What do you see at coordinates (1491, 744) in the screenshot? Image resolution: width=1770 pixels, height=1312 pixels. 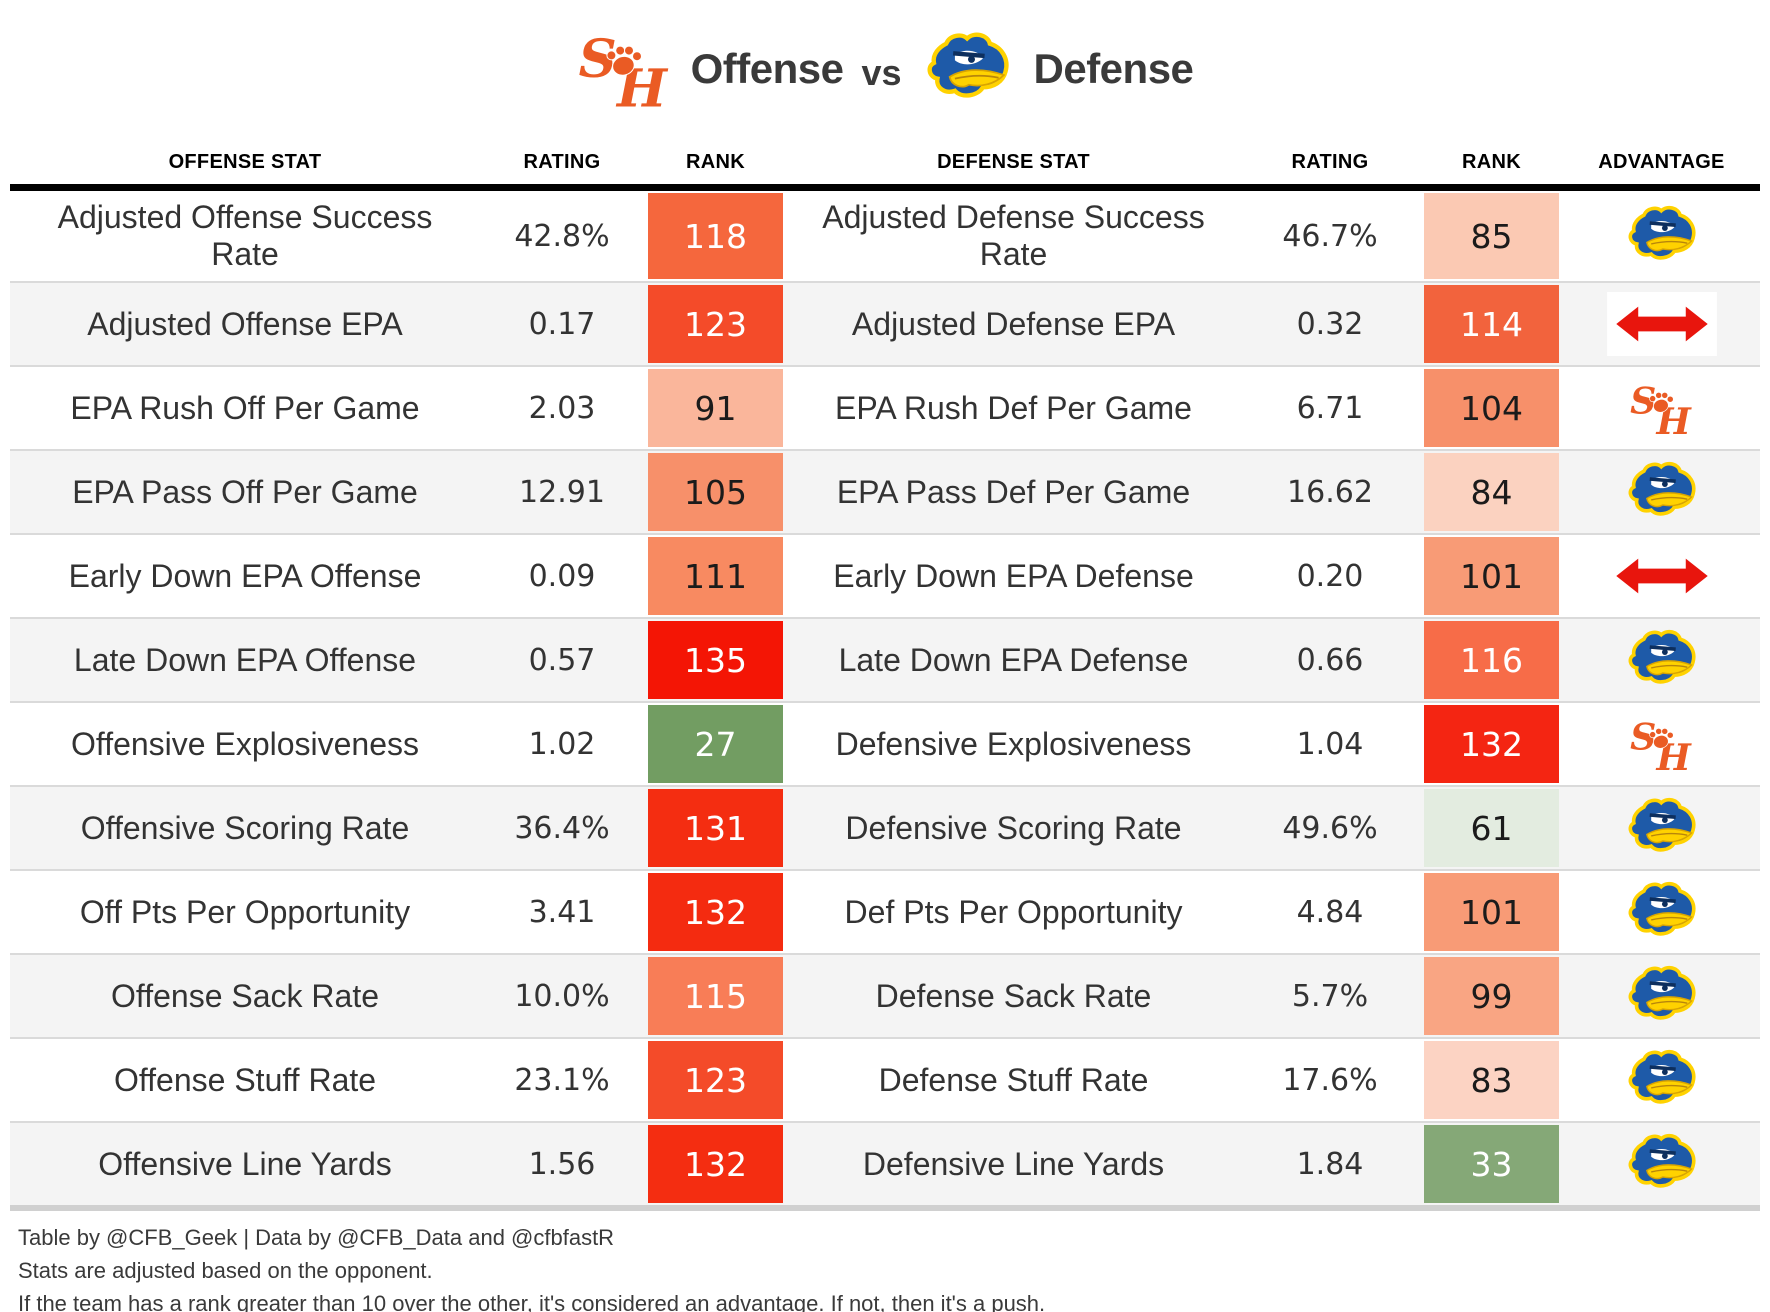 I see `defense-rank-cell: 132` at bounding box center [1491, 744].